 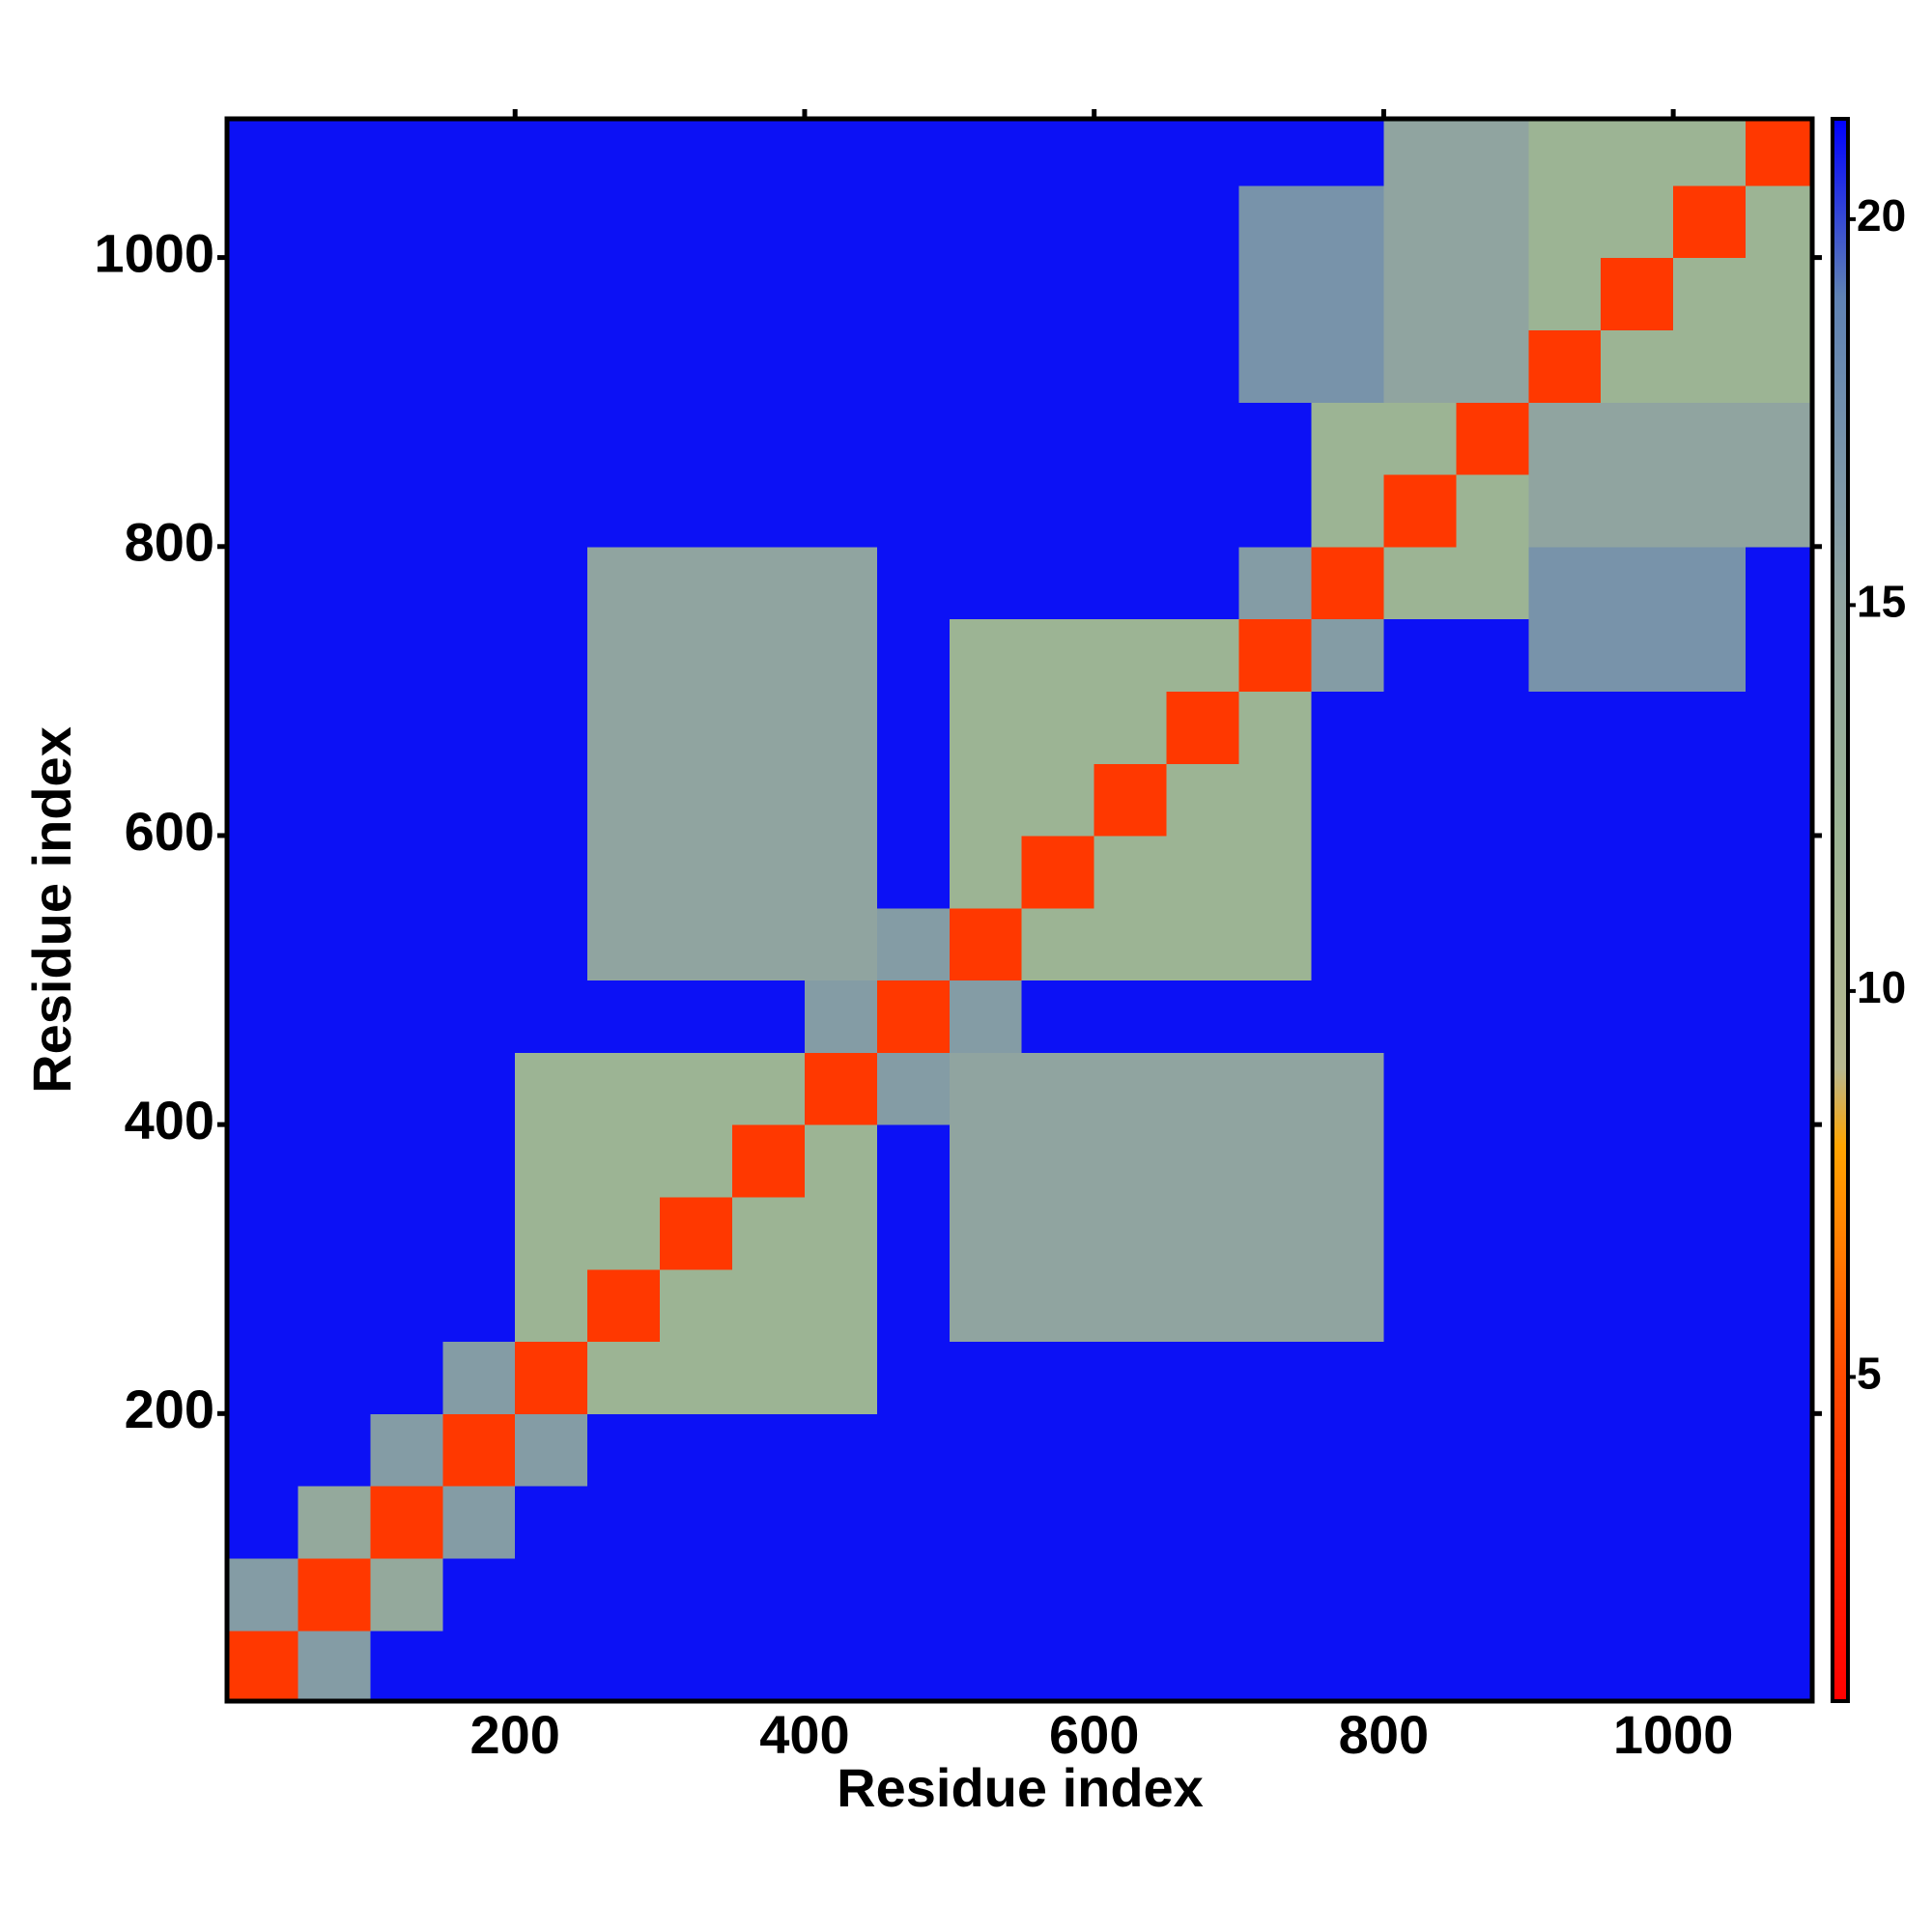 What do you see at coordinates (1840, 910) in the screenshot?
I see `colorbar` at bounding box center [1840, 910].